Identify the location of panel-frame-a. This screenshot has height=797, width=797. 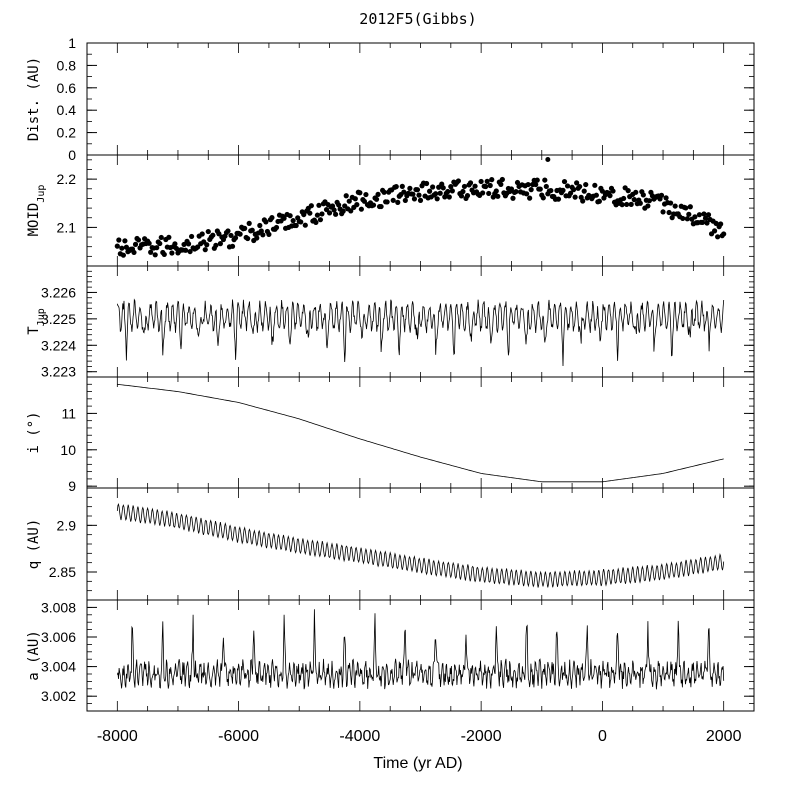
(420, 655).